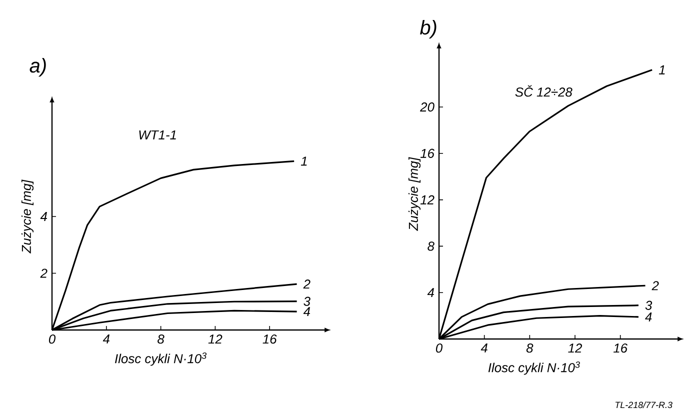 The image size is (688, 410). Describe the element at coordinates (427, 153) in the screenshot. I see `y-tick-label: 16` at that location.